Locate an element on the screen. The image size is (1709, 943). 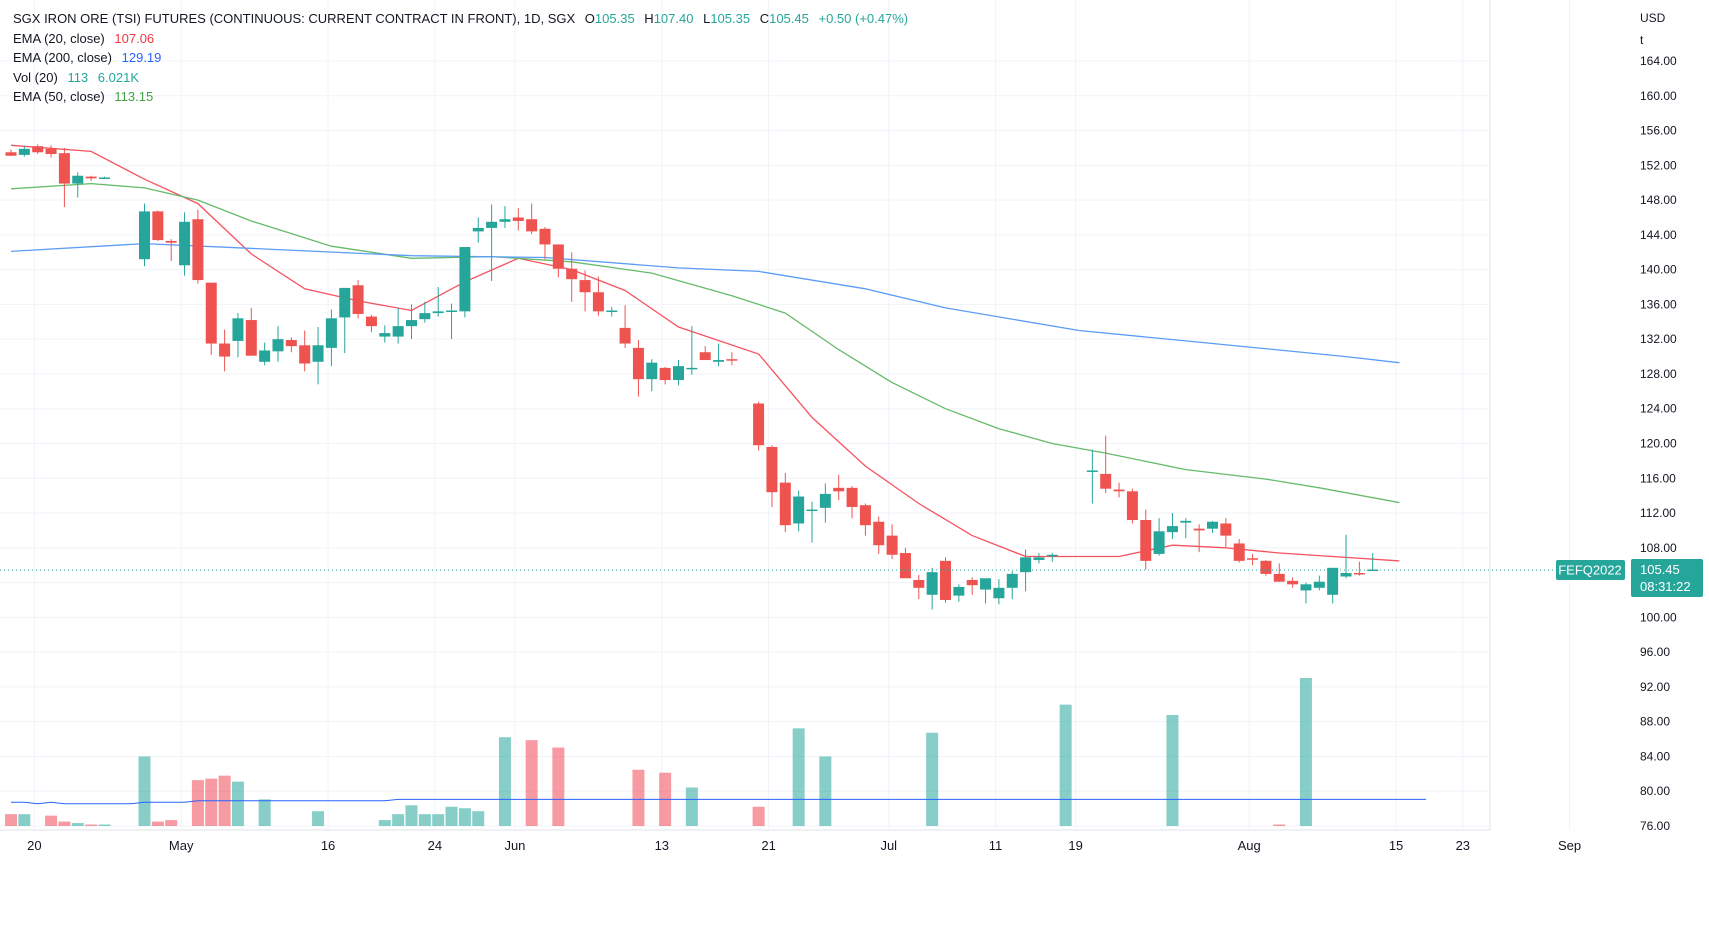
price-tick-label: 160.00 is located at coordinates (1658, 96).